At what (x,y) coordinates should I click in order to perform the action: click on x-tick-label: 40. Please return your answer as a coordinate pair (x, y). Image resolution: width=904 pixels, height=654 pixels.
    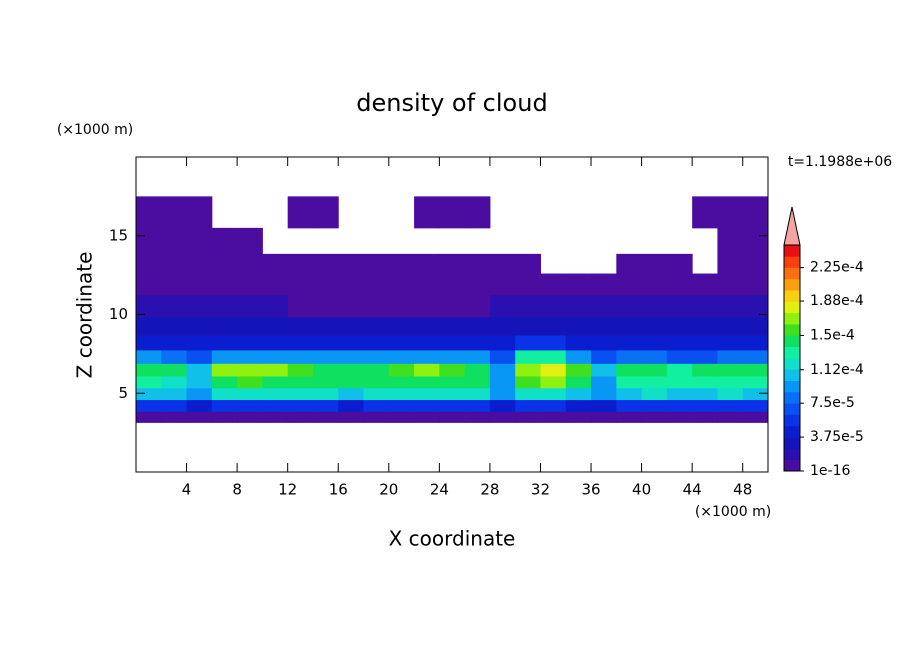
    Looking at the image, I should click on (641, 490).